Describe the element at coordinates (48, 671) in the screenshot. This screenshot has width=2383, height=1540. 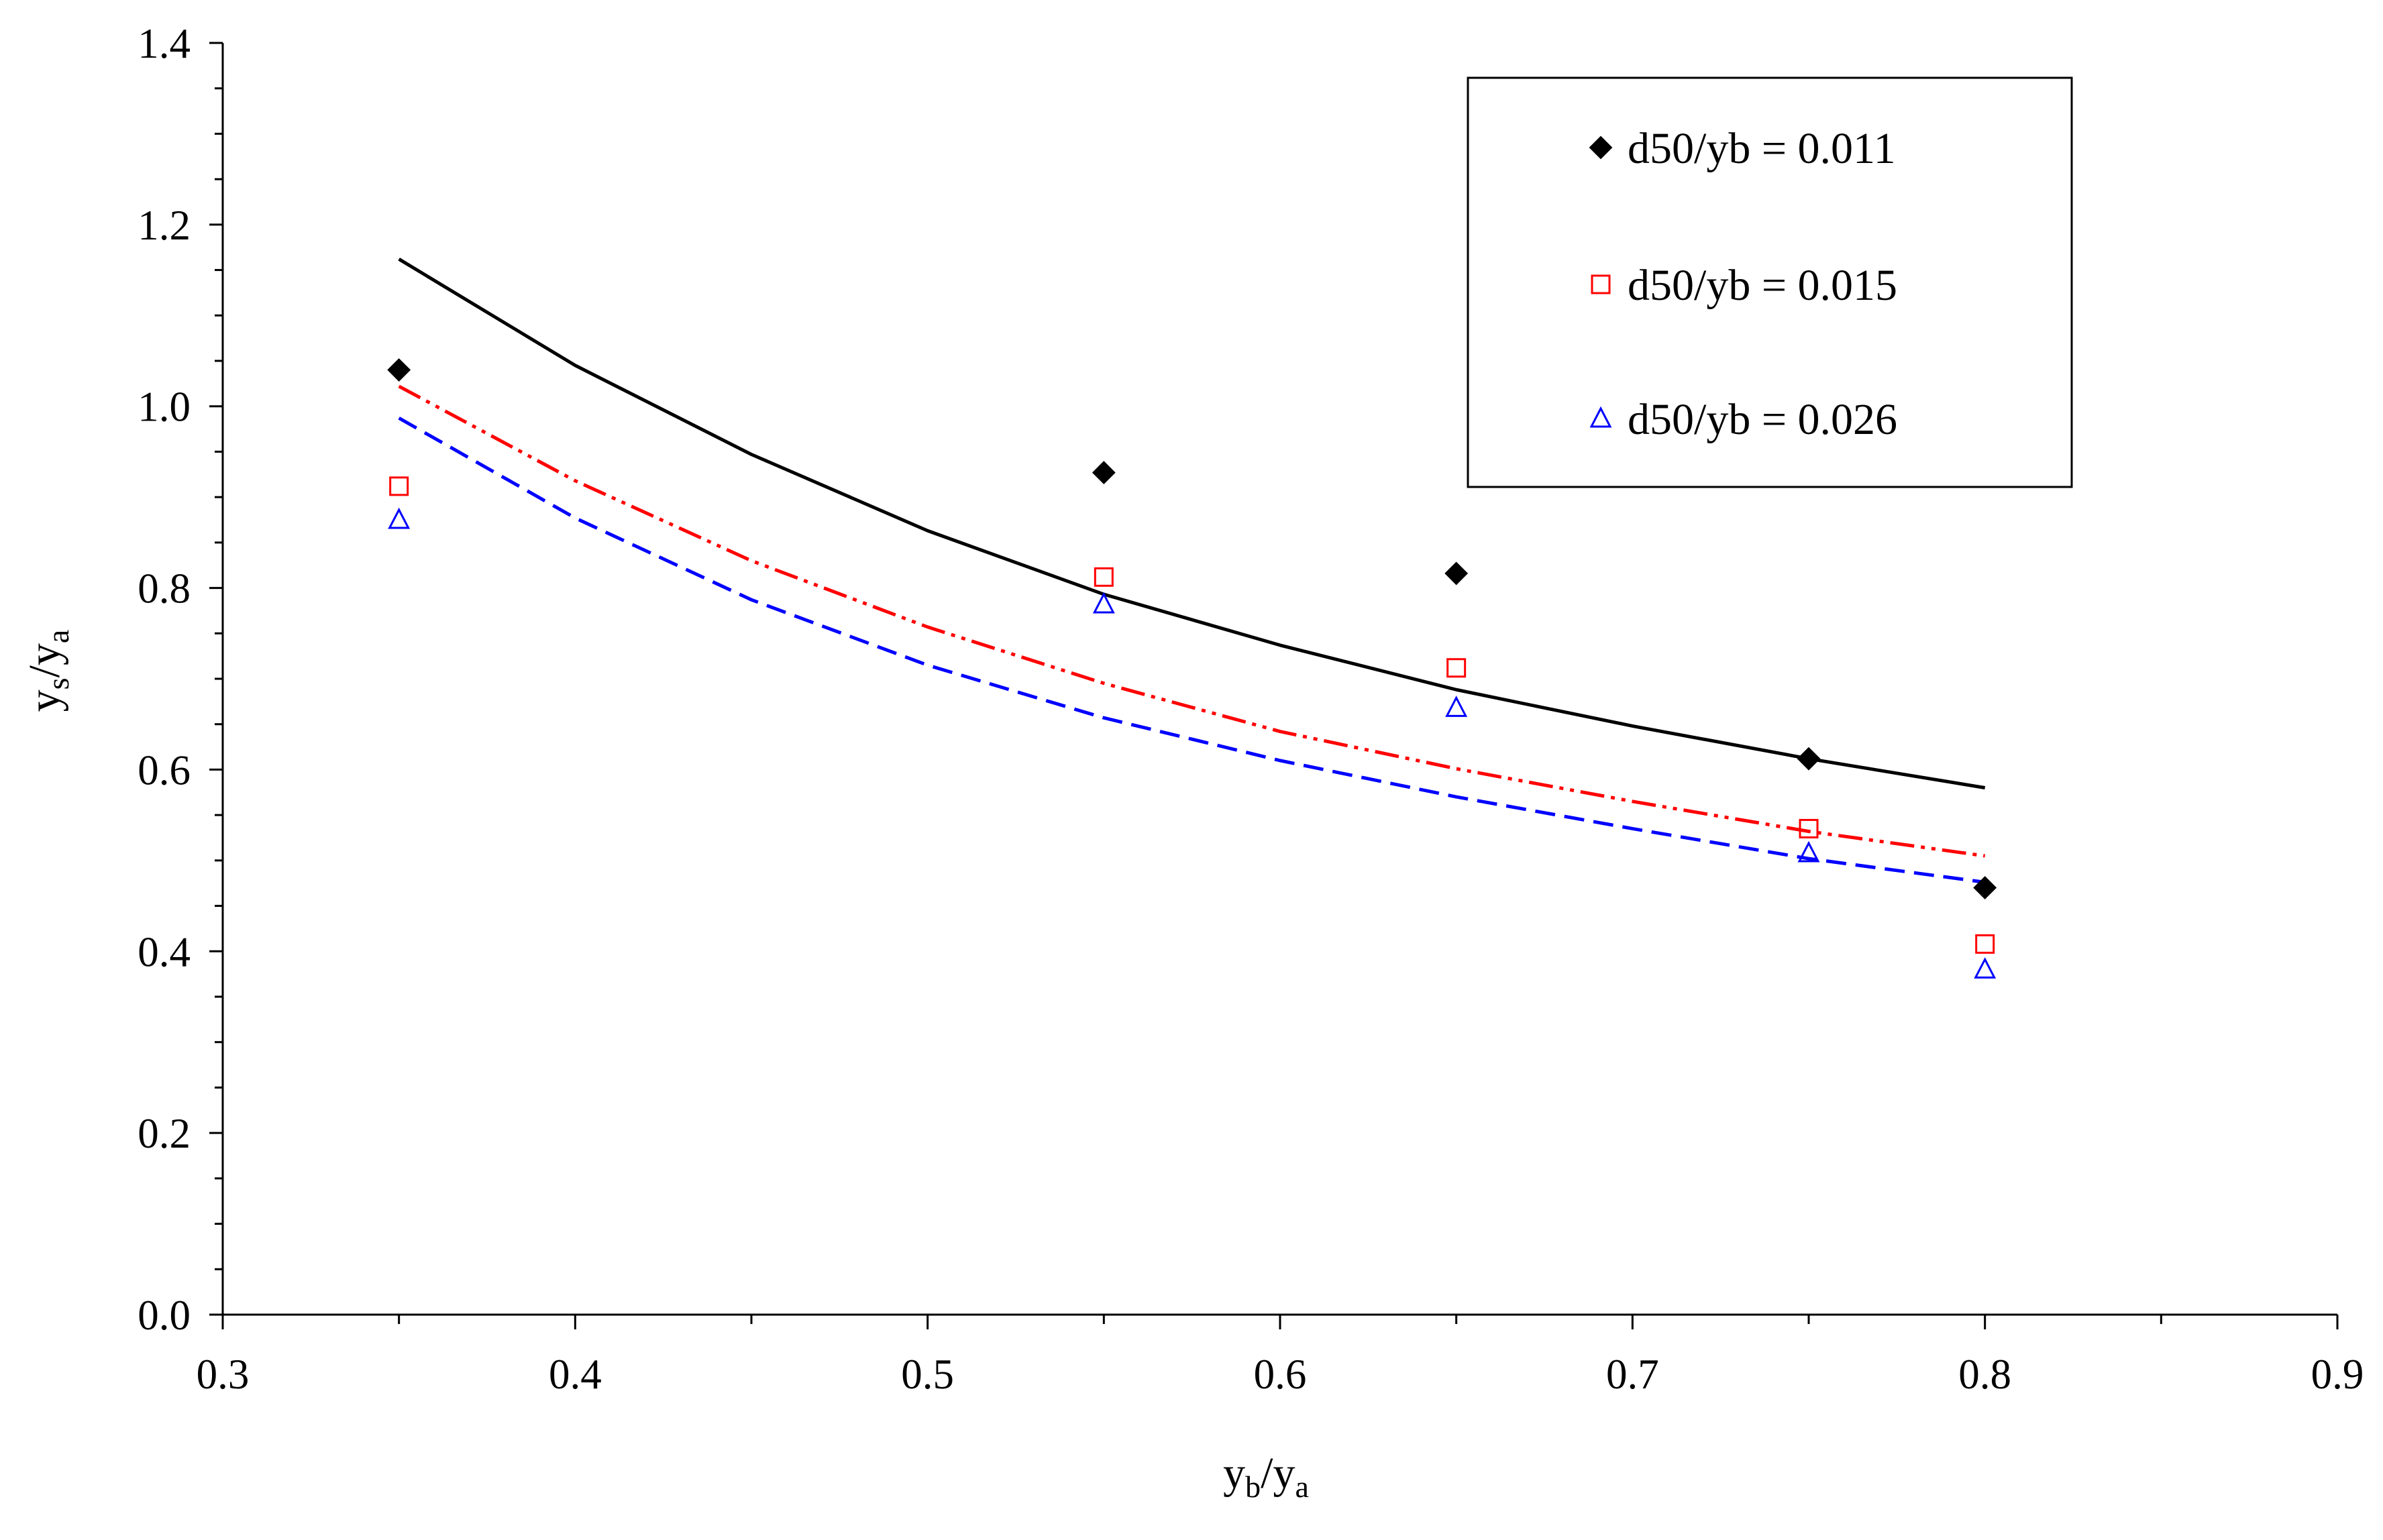
I see `y-axis-title: ys/ya` at that location.